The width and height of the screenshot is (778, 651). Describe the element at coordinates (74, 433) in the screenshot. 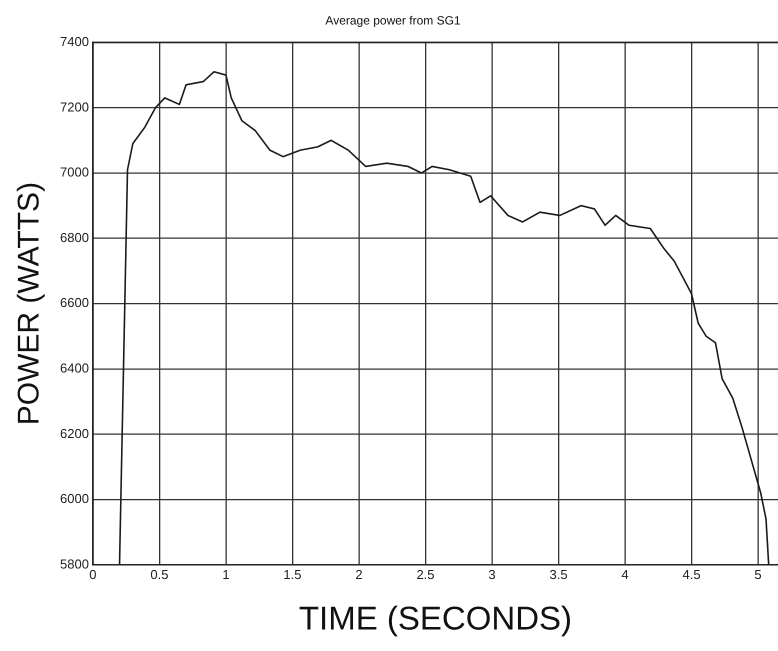

I see `y-tick-label: 6200` at that location.